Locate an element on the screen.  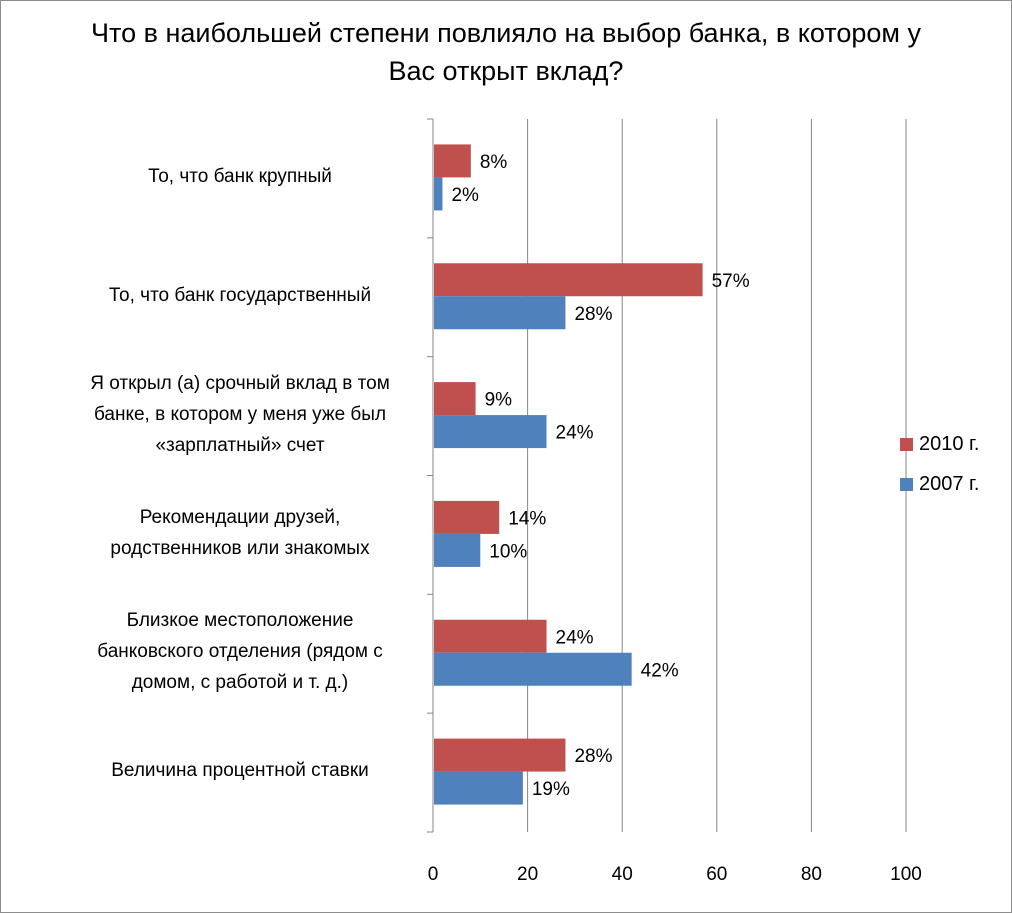
category-label-line: Я открыл (а) срочный вклад в том is located at coordinates (240, 383).